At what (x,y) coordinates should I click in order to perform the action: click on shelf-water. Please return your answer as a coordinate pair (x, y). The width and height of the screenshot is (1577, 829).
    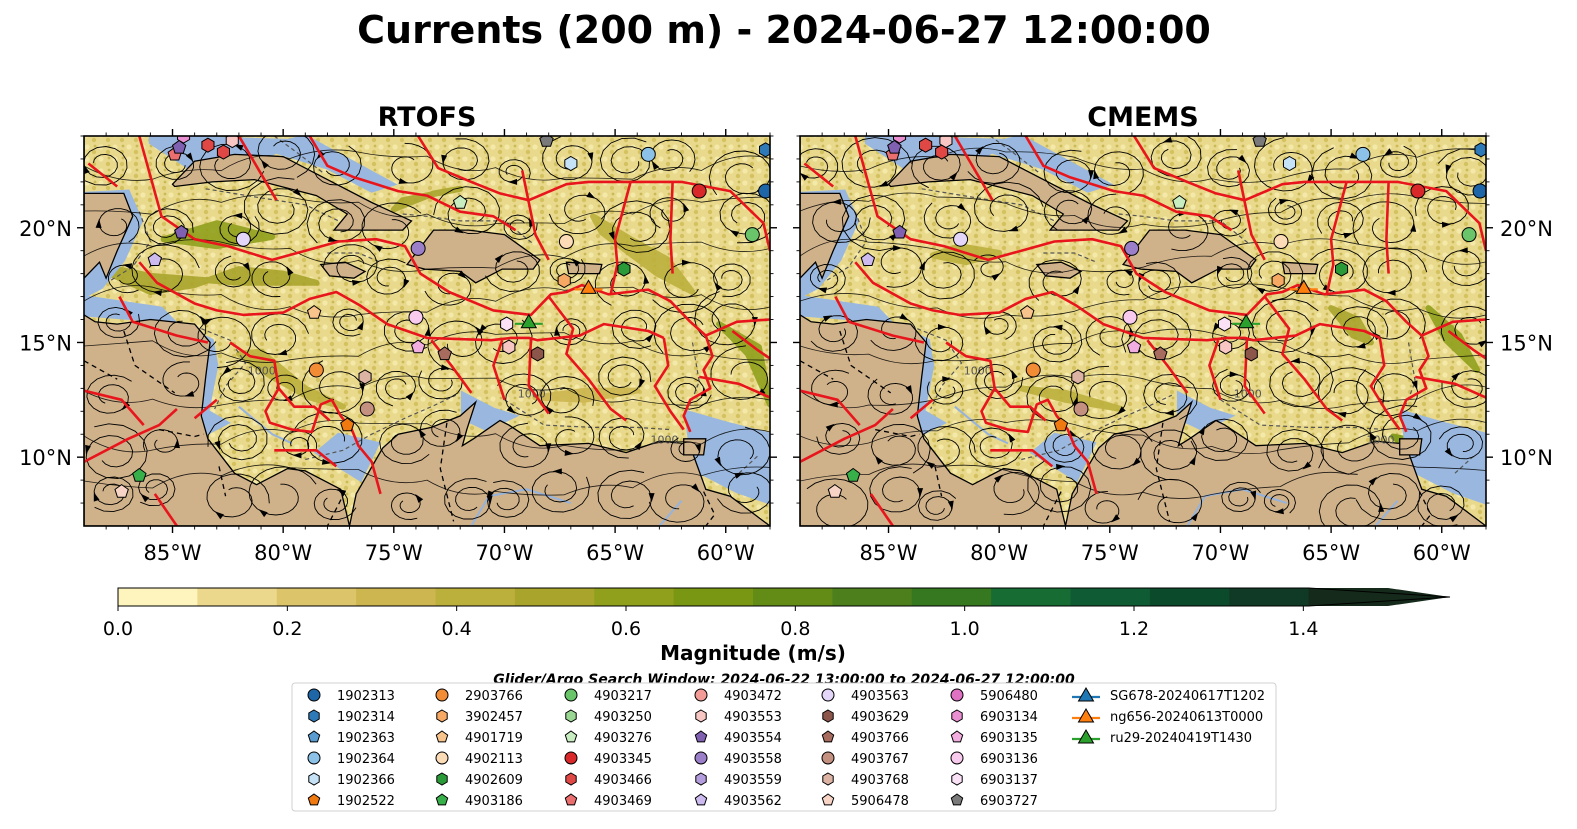
    Looking at the image, I should click on (1063, 457).